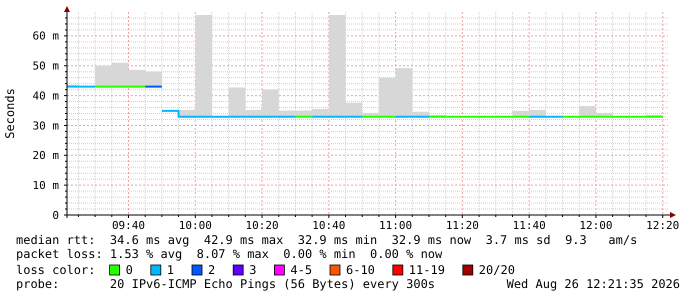 The height and width of the screenshot is (297, 697). Describe the element at coordinates (230, 254) in the screenshot. I see `text: packet loss: 1.53 % avg 8.07 % max 0.00 % min 0.00 % now` at that location.